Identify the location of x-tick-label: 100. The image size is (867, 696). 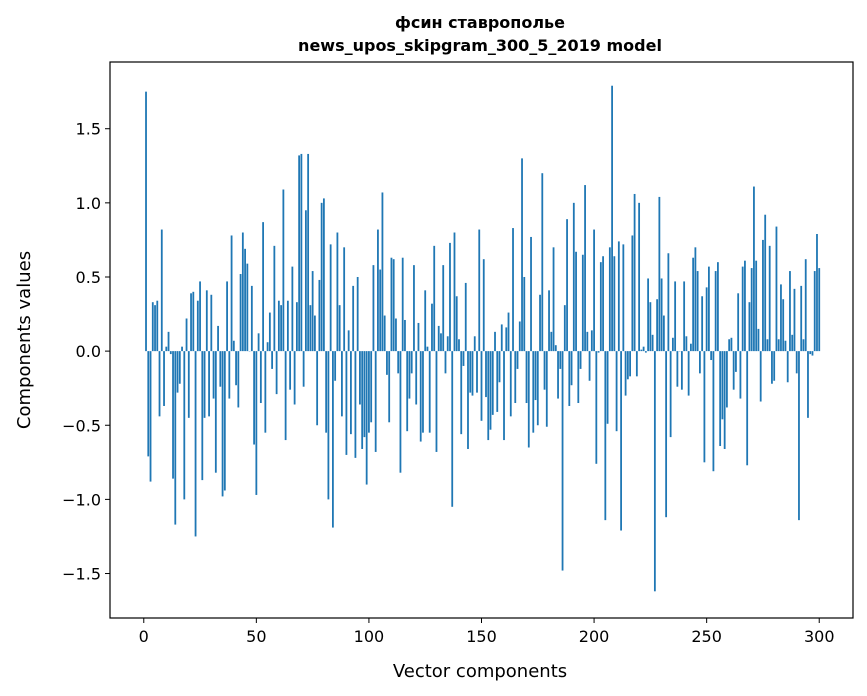
(369, 636).